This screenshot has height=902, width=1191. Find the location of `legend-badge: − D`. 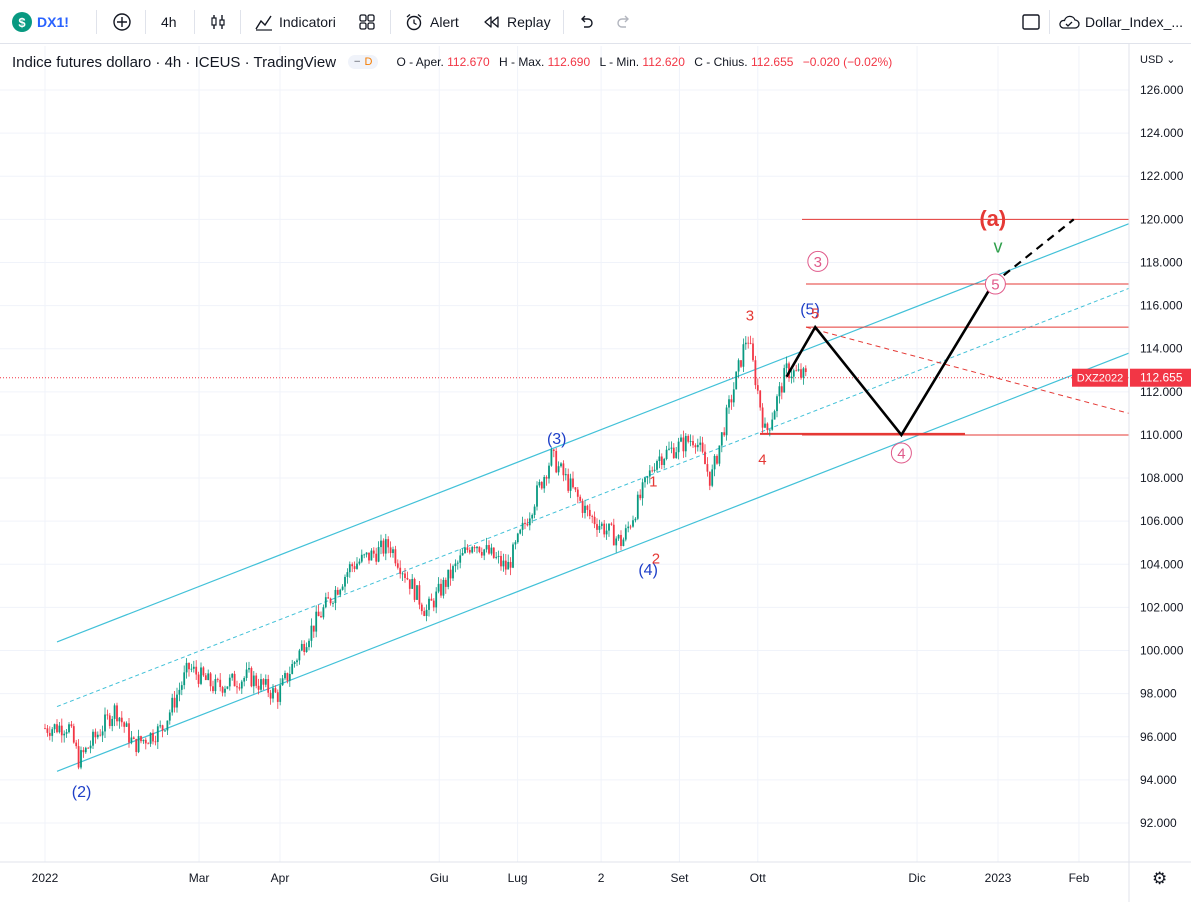

legend-badge: − D is located at coordinates (363, 62).